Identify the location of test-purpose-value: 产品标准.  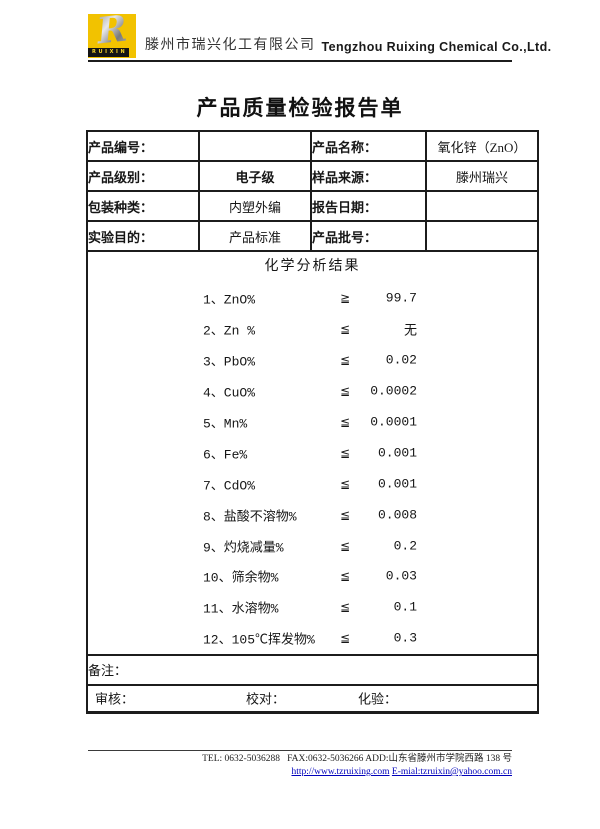
(255, 236).